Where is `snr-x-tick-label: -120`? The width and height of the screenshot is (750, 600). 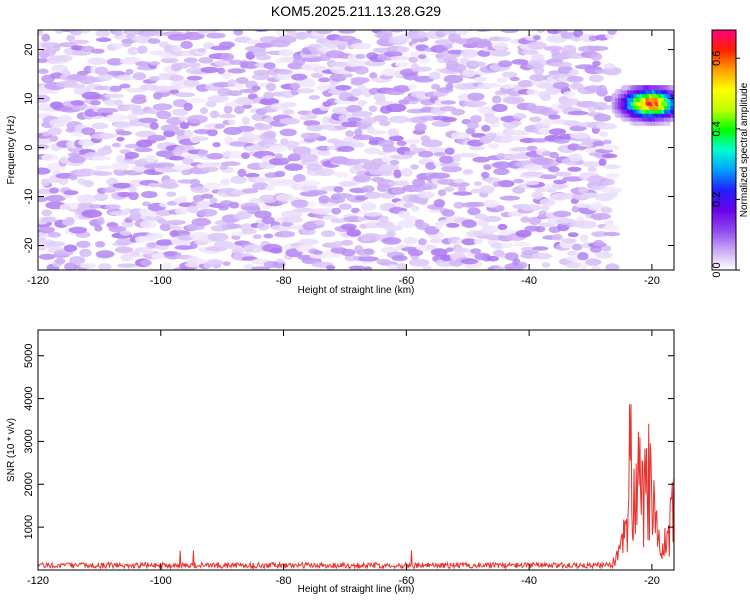 snr-x-tick-label: -120 is located at coordinates (38, 581).